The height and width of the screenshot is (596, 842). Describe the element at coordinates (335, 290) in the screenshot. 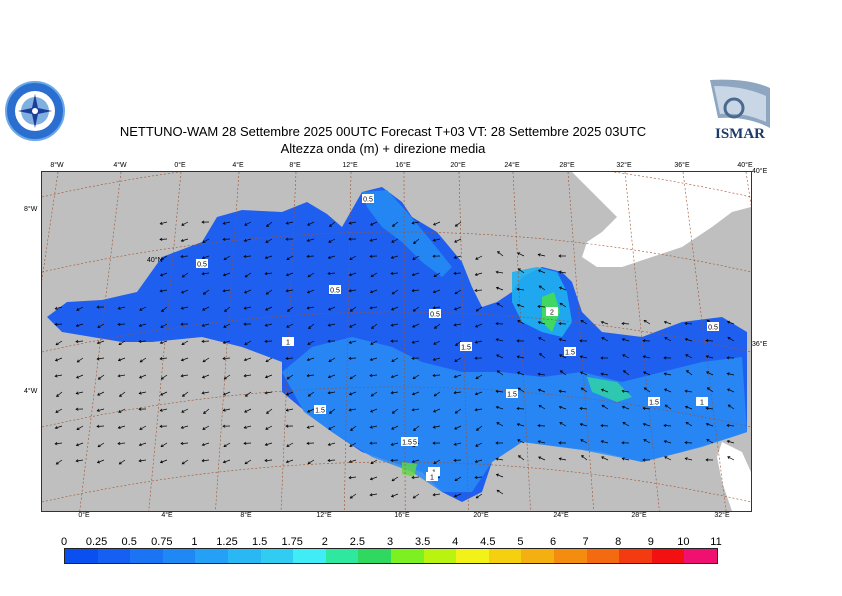

I see `contour-label: 0.5` at that location.